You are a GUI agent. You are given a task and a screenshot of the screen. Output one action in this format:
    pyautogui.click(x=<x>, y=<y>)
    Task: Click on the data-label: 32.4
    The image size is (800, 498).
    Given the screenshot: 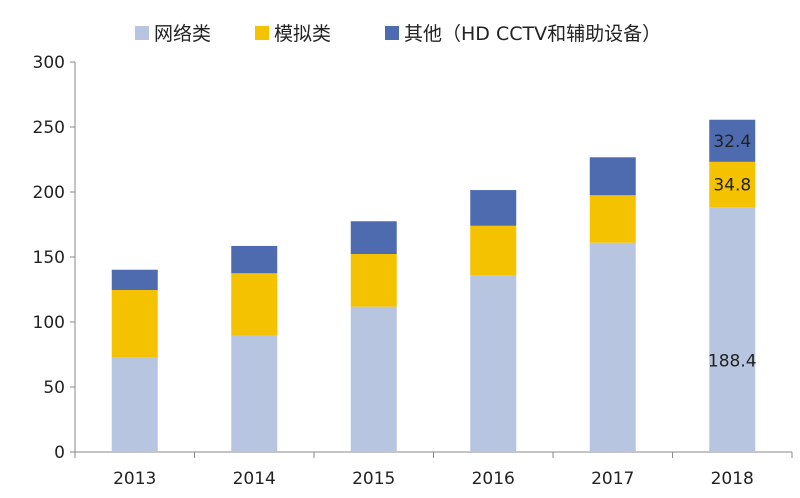 What is the action you would take?
    pyautogui.click(x=732, y=142)
    